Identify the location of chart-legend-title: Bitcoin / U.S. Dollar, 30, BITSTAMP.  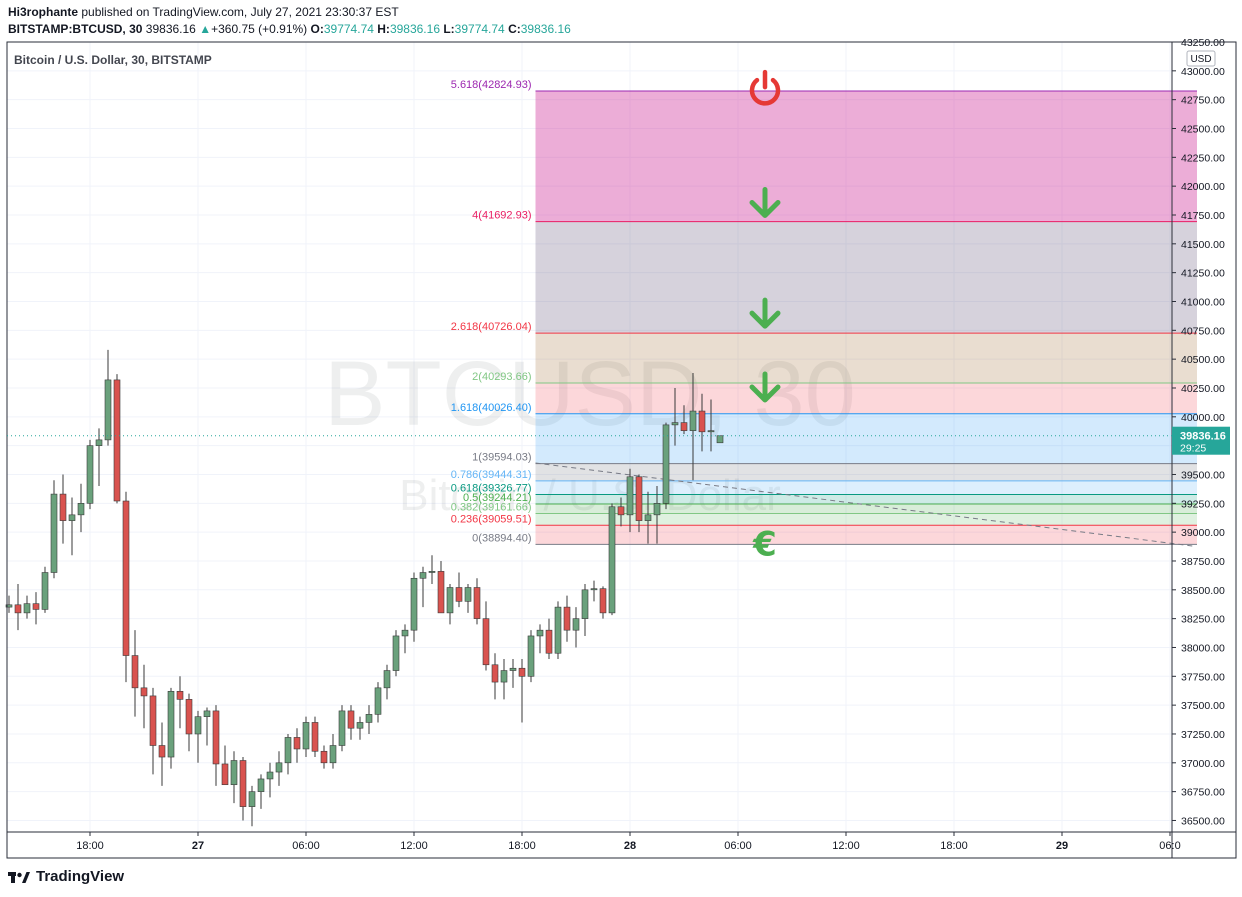
(113, 60).